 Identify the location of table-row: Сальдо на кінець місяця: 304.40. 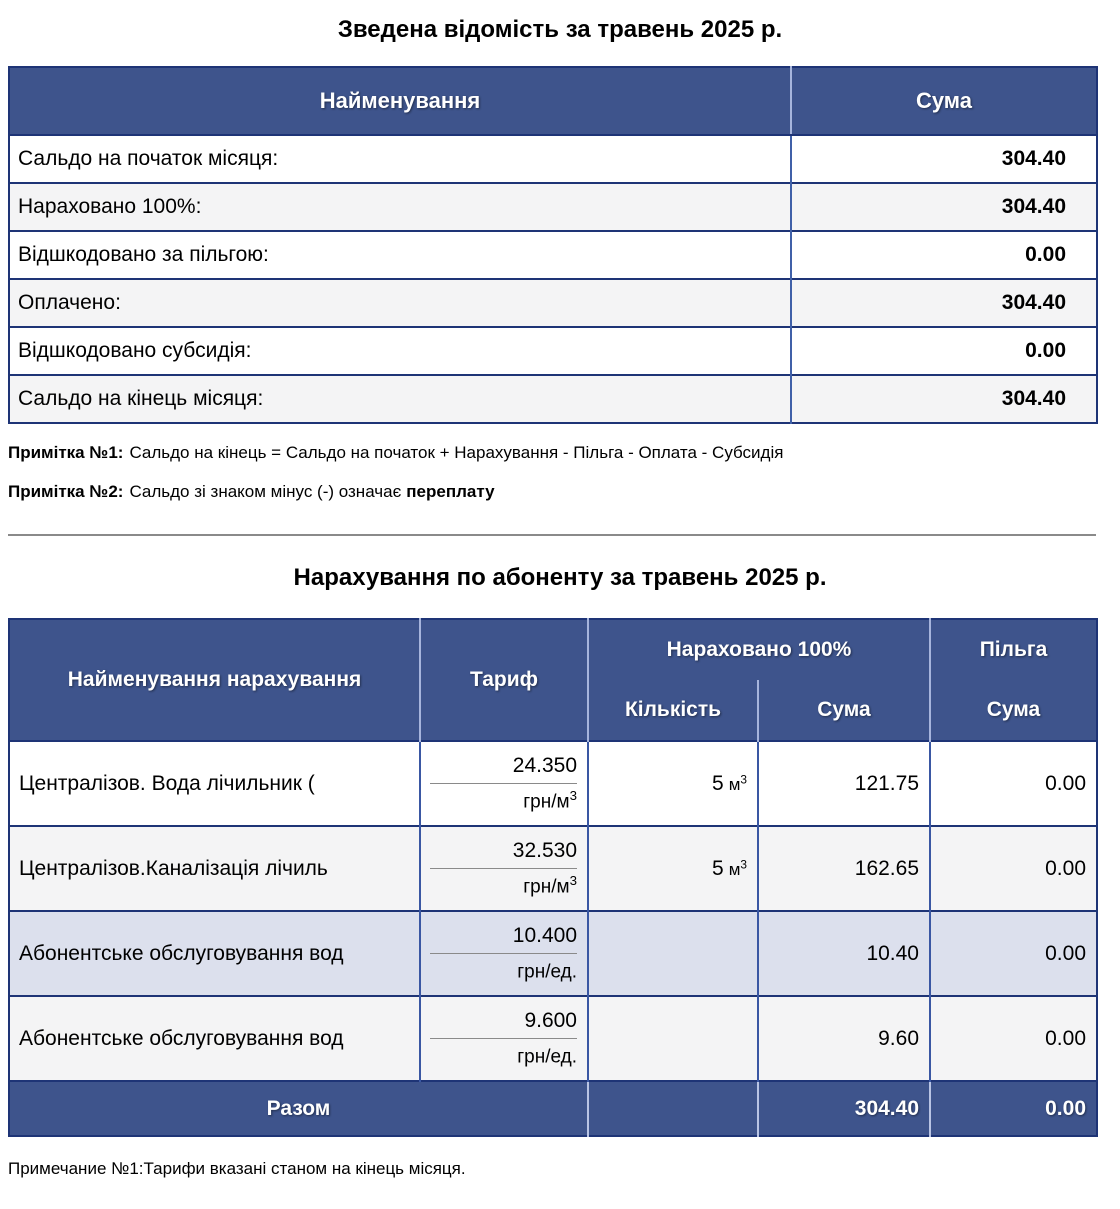
(553, 398).